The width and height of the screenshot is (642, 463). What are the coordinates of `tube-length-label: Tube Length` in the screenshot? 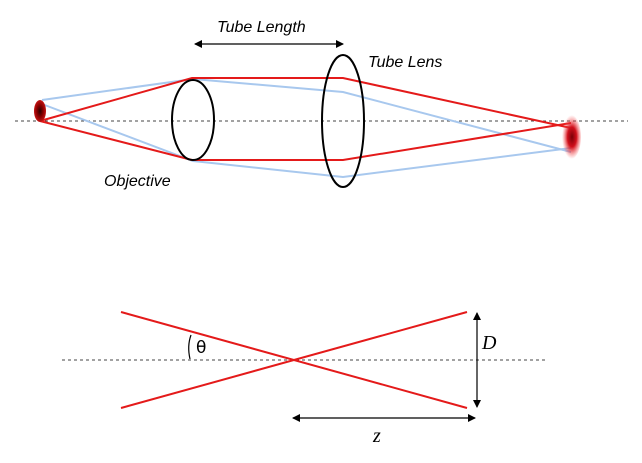 It's located at (261, 27).